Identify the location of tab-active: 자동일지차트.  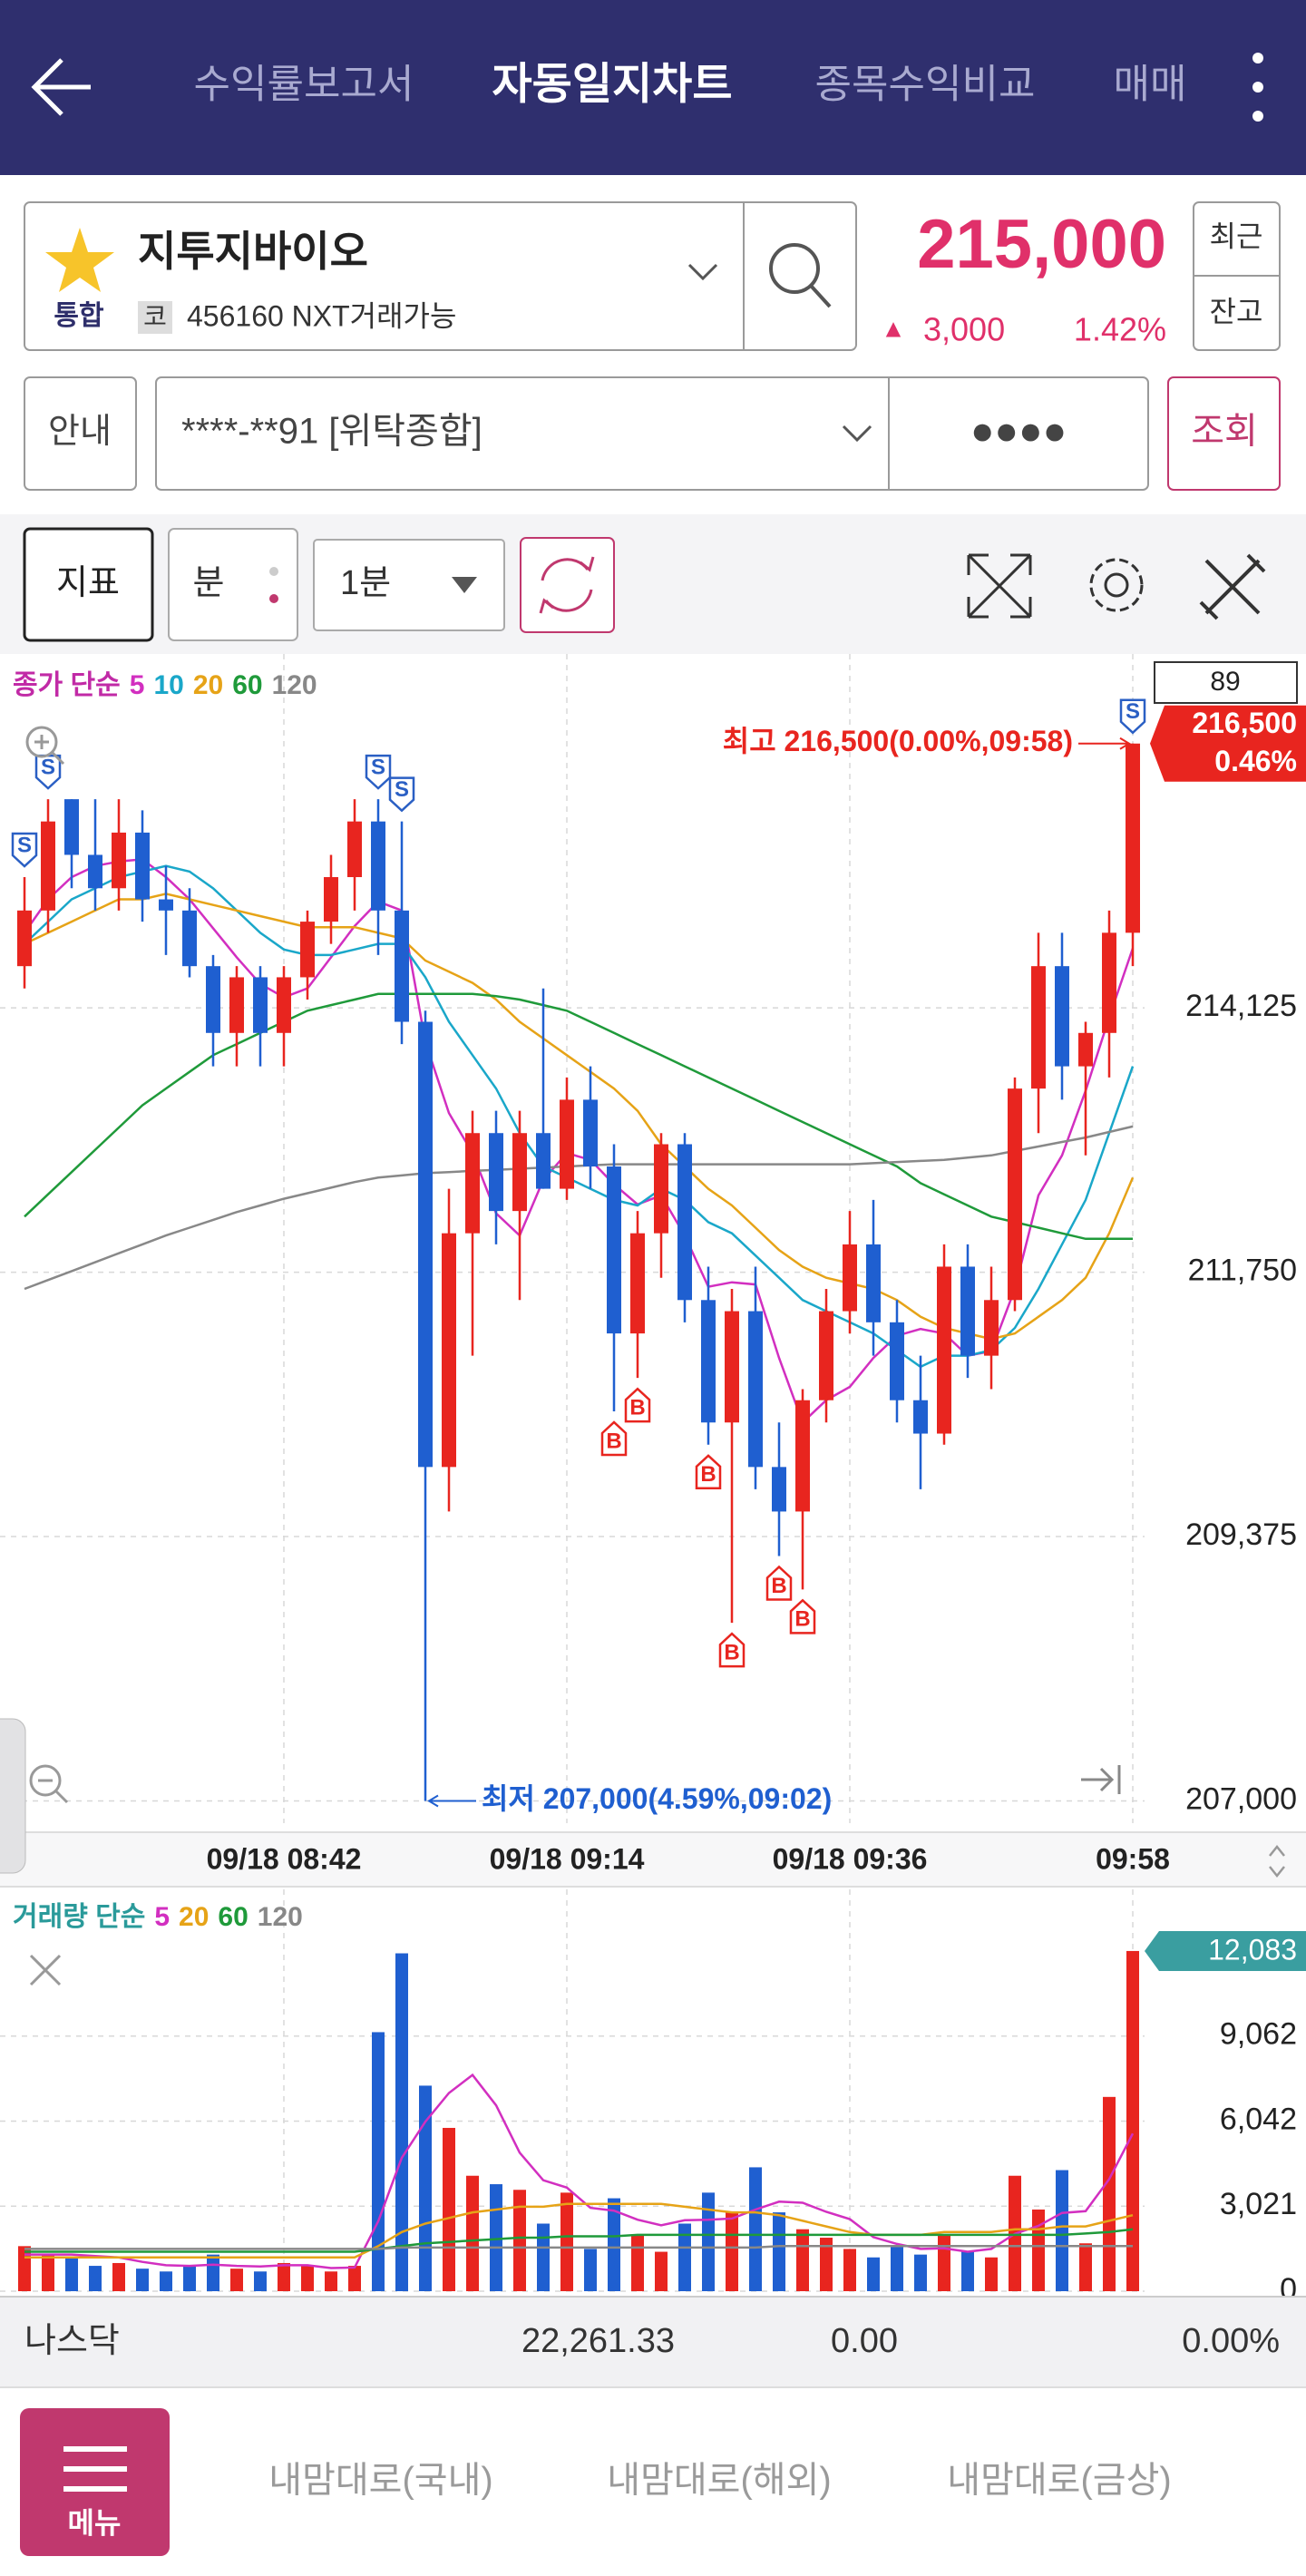
(612, 85).